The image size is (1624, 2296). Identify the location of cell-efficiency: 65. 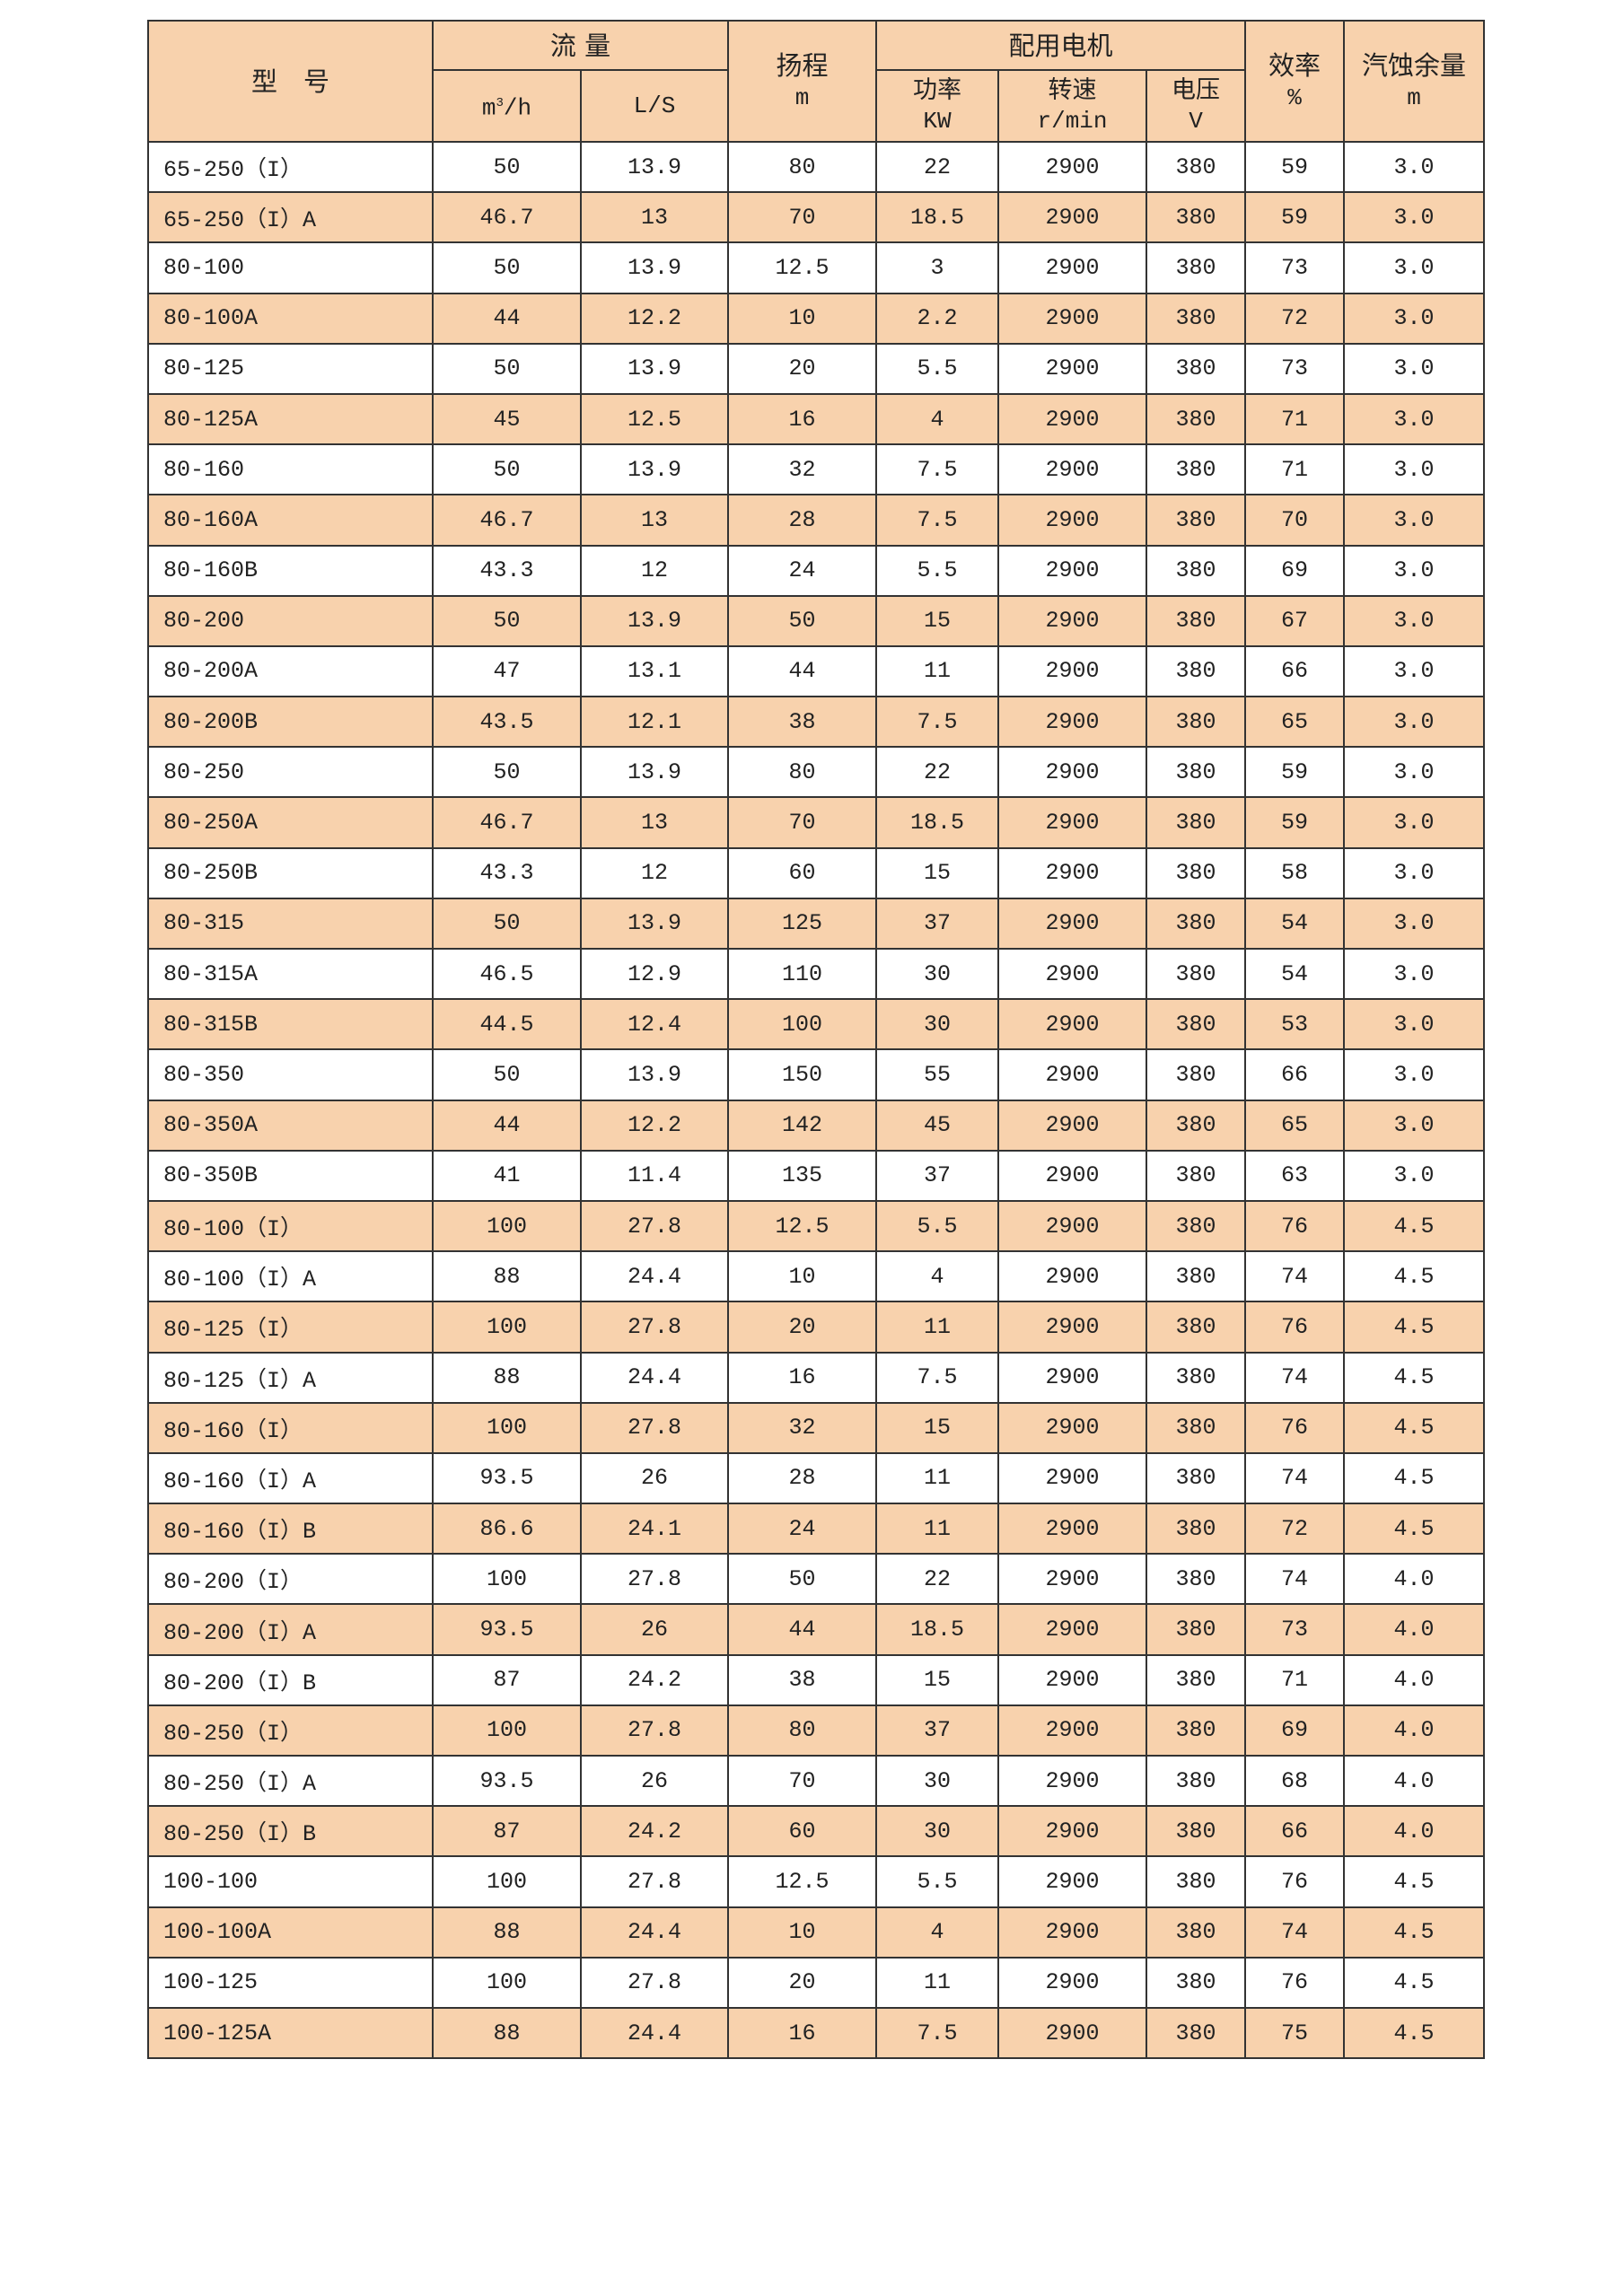
(1295, 722).